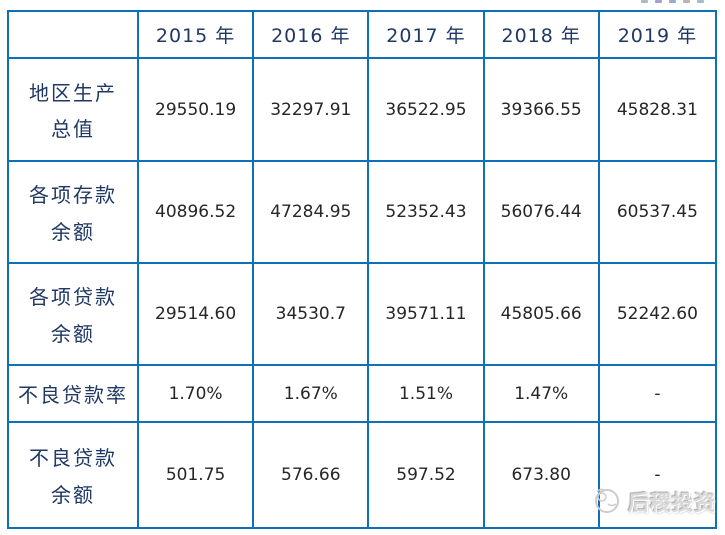 The height and width of the screenshot is (535, 725). What do you see at coordinates (657, 35) in the screenshot?
I see `column-header-2019: 2019 年` at bounding box center [657, 35].